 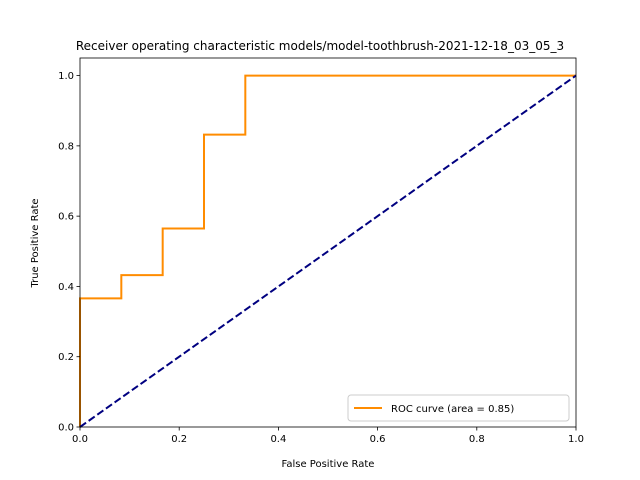 I want to click on legend: ROC curve (area = 0.85), so click(x=458, y=408).